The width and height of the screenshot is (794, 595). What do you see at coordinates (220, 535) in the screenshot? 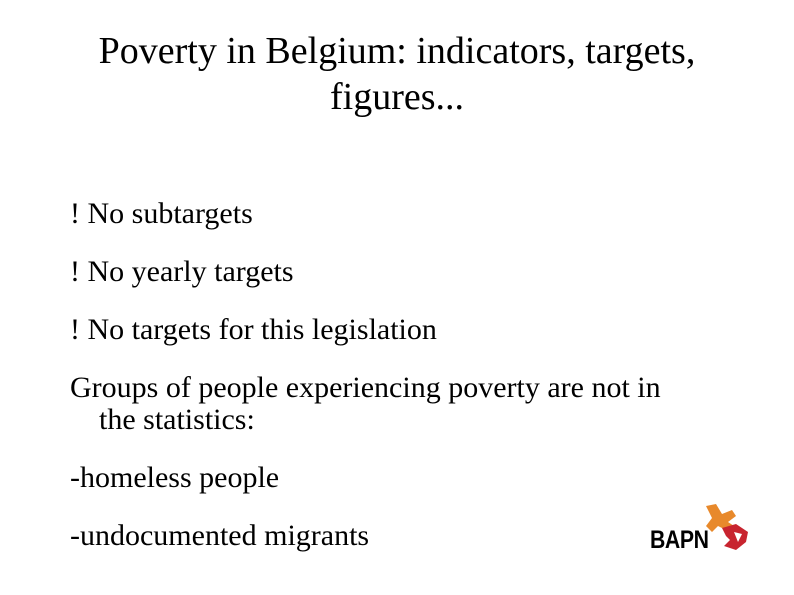
I see `list-item-undocumented-migrants: -undocumented migrants` at bounding box center [220, 535].